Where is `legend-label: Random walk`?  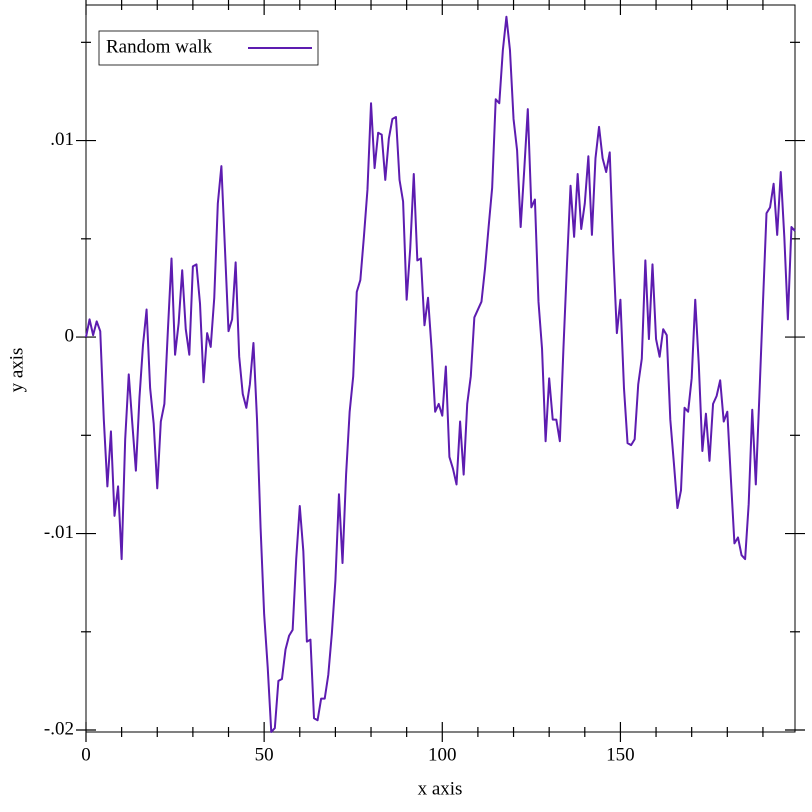 legend-label: Random walk is located at coordinates (159, 46).